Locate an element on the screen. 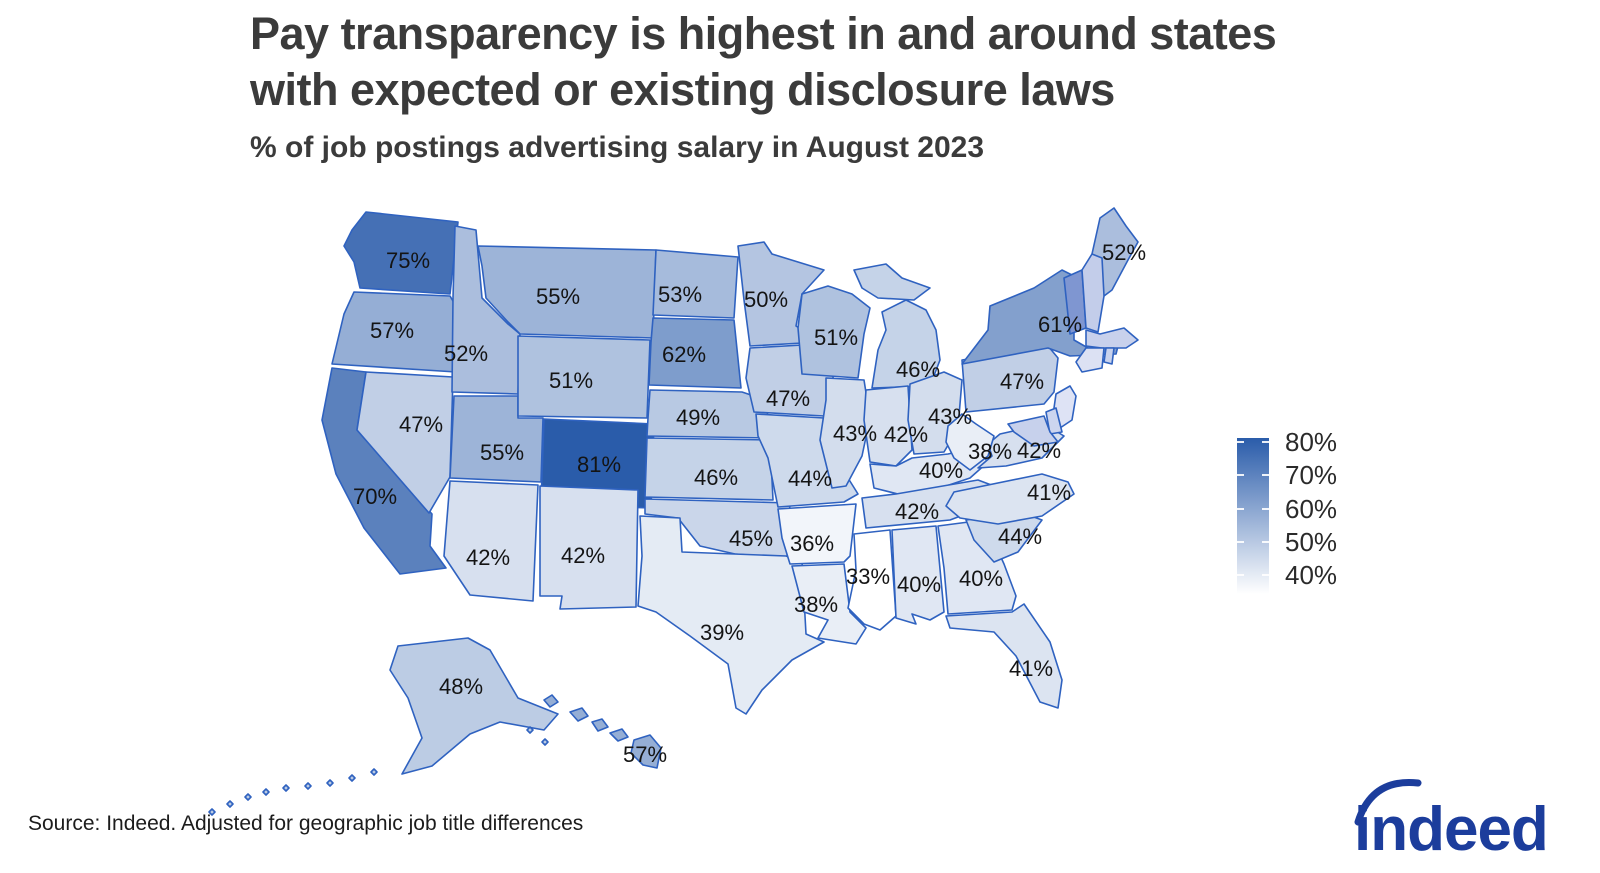 The width and height of the screenshot is (1600, 873). value-label-ok: 45% is located at coordinates (751, 538).